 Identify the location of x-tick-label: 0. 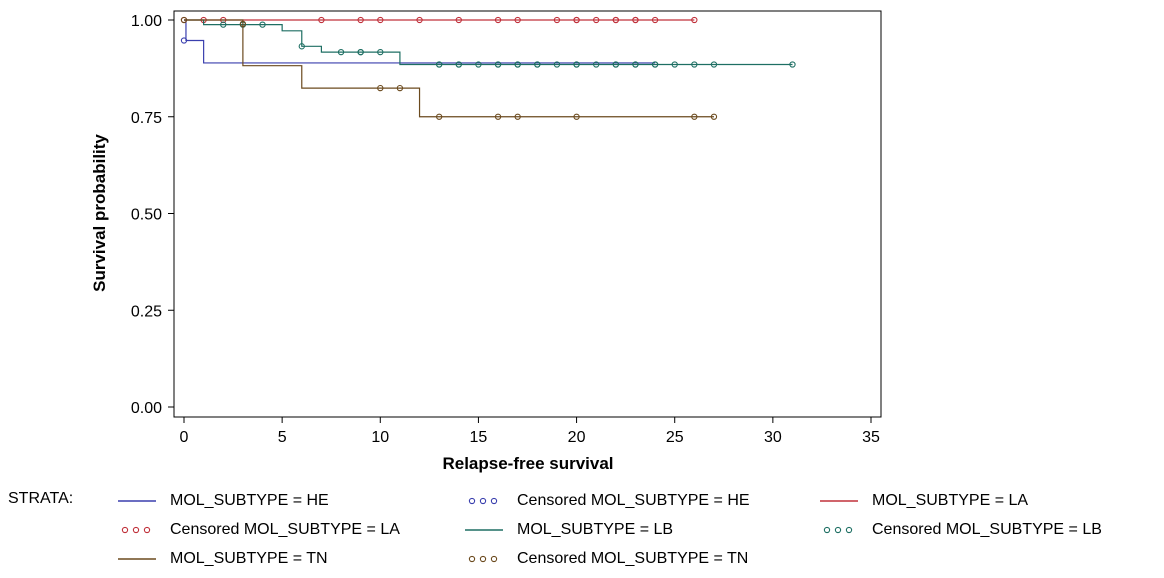
(184, 437).